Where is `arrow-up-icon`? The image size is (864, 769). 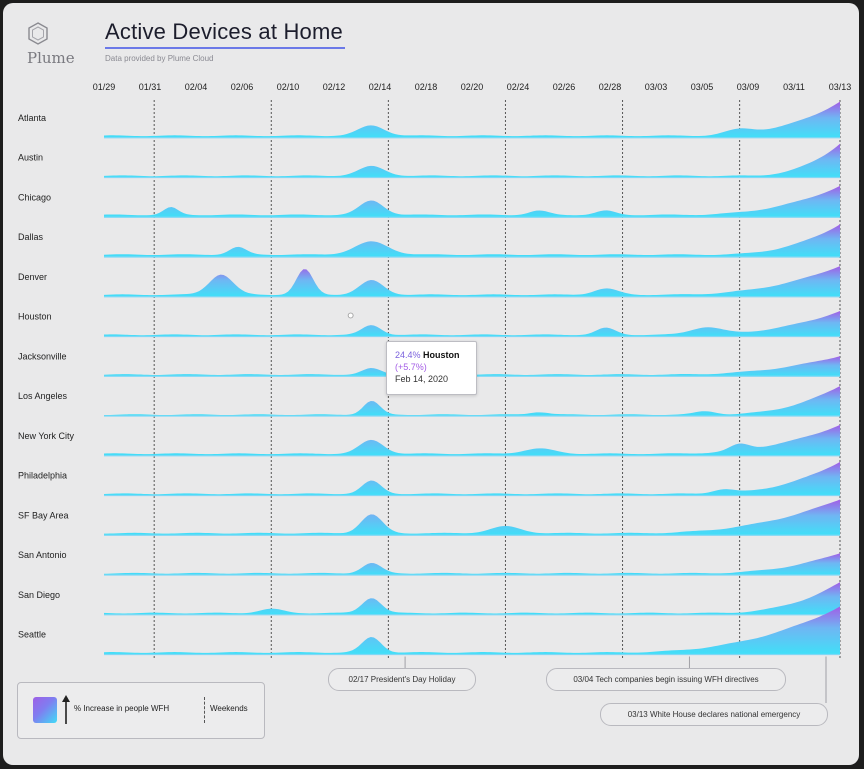 arrow-up-icon is located at coordinates (66, 709).